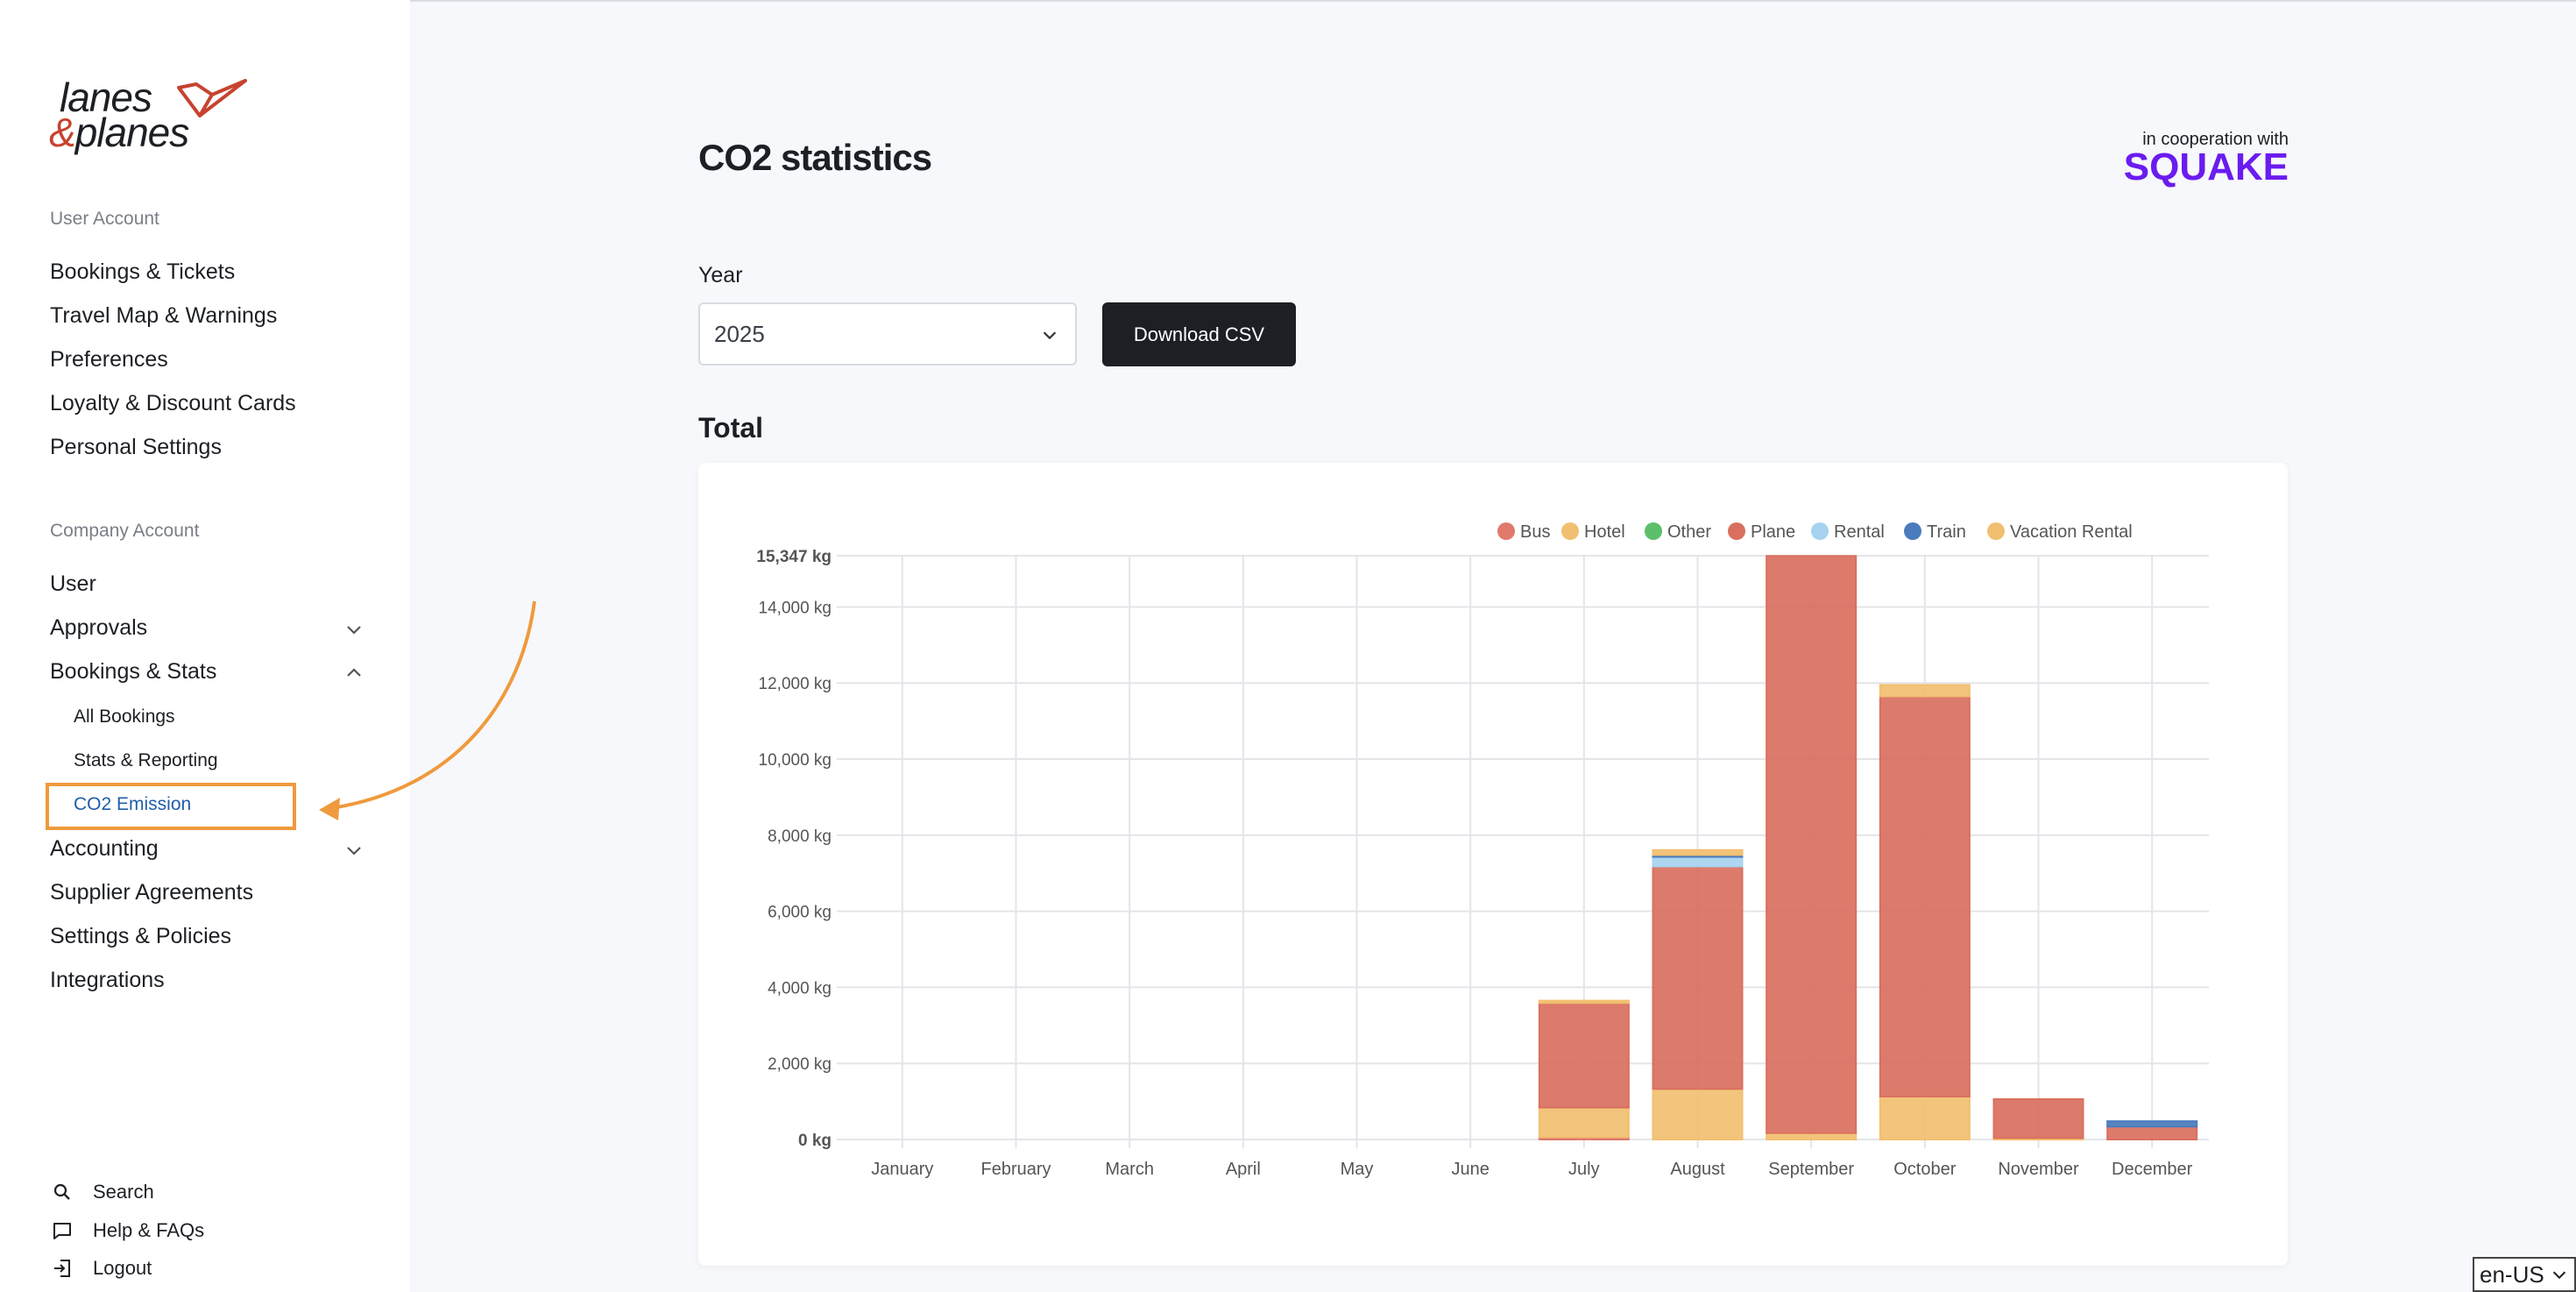  What do you see at coordinates (353, 673) in the screenshot?
I see `chevron-up-icon` at bounding box center [353, 673].